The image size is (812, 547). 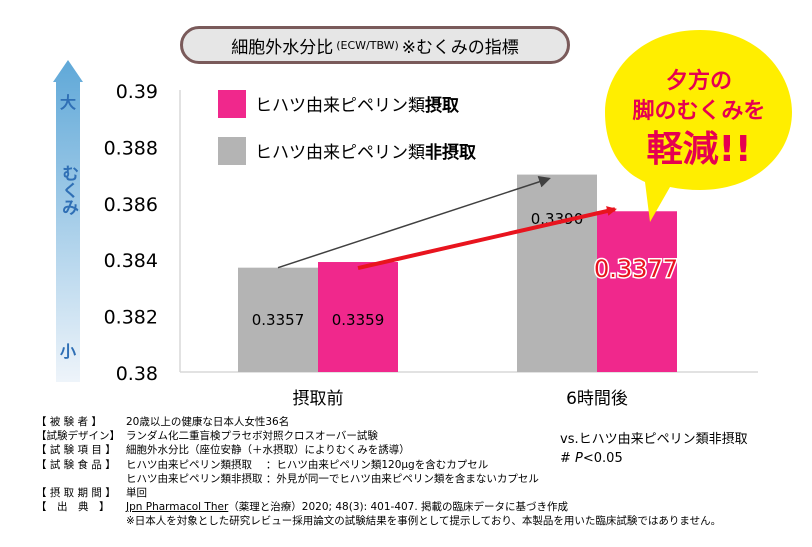 What do you see at coordinates (137, 92) in the screenshot?
I see `y-tick-label: 0.39` at bounding box center [137, 92].